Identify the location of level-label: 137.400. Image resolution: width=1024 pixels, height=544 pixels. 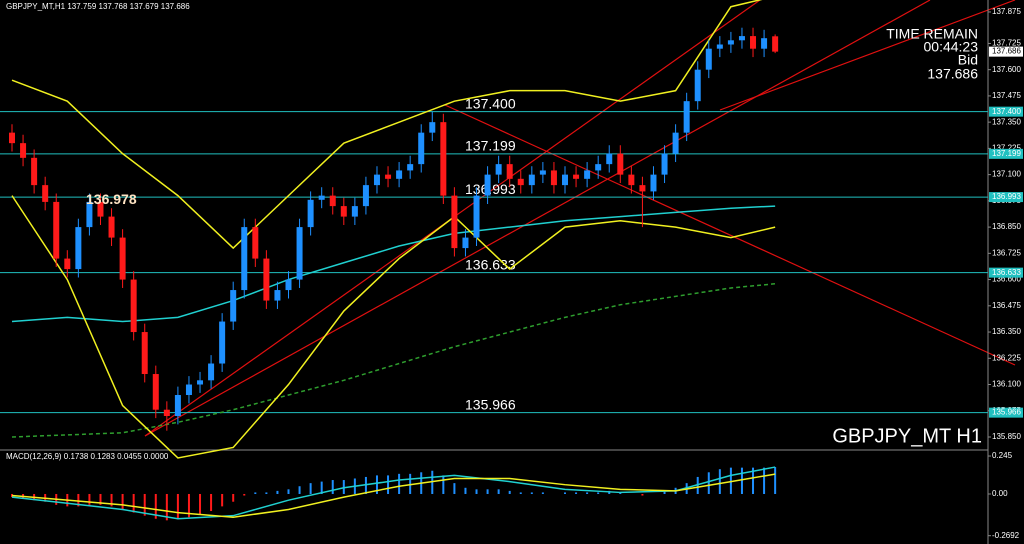
(490, 103).